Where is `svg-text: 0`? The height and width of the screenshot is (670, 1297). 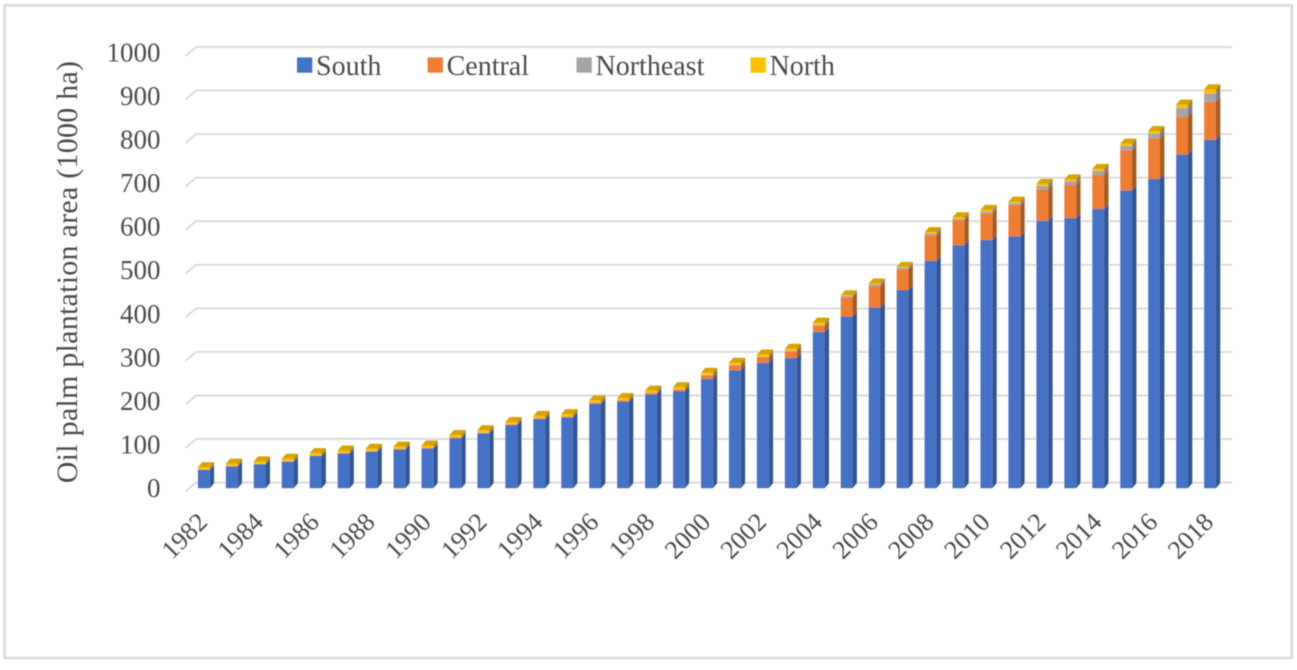 svg-text: 0 is located at coordinates (154, 488).